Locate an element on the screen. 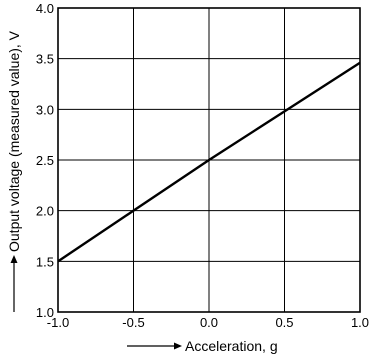 This screenshot has width=371, height=363. x-axis-arrowhead-icon is located at coordinates (178, 346).